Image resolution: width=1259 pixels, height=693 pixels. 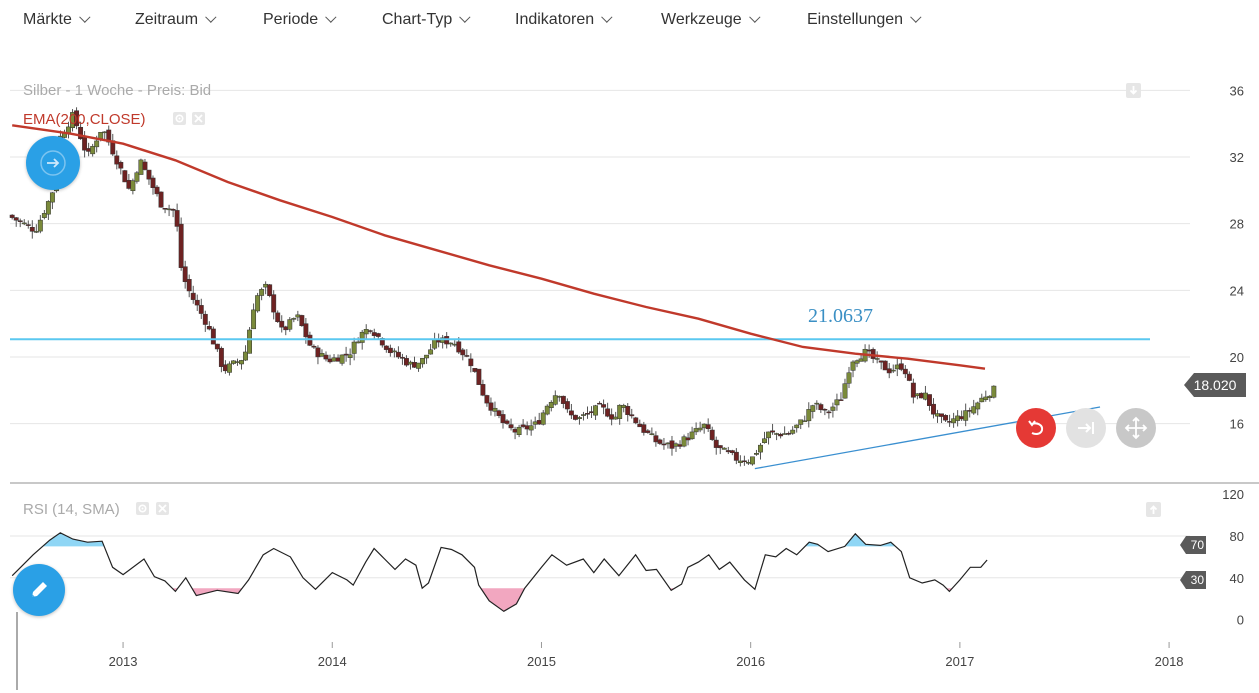 I want to click on ema-label: EMA(200,CLOSE), so click(x=84, y=119).